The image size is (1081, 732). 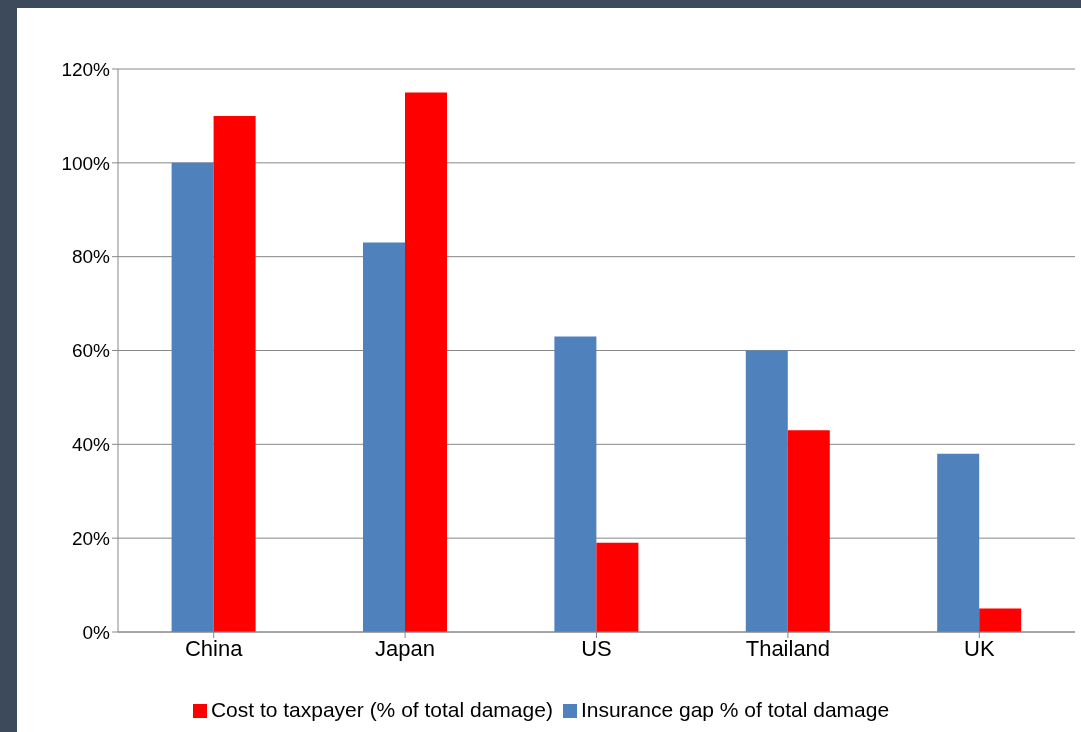 What do you see at coordinates (86, 69) in the screenshot?
I see `y-tick-label: 120%` at bounding box center [86, 69].